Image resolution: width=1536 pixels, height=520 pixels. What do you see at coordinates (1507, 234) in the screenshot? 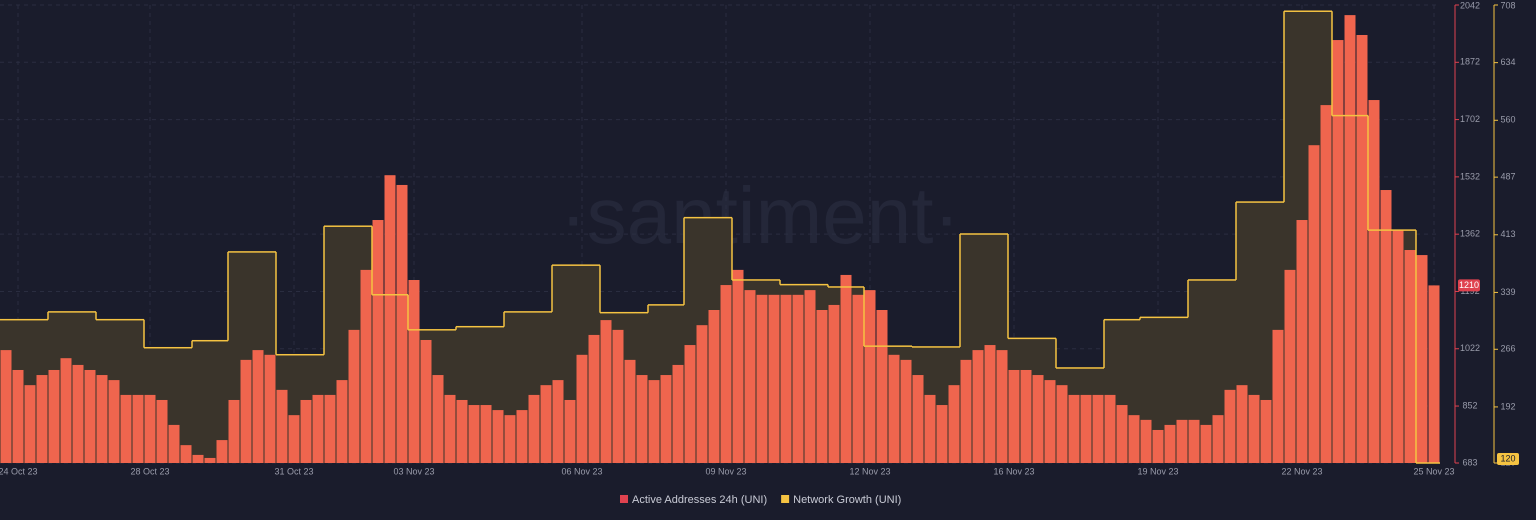
I see `y2-tick-label: 413` at bounding box center [1507, 234].